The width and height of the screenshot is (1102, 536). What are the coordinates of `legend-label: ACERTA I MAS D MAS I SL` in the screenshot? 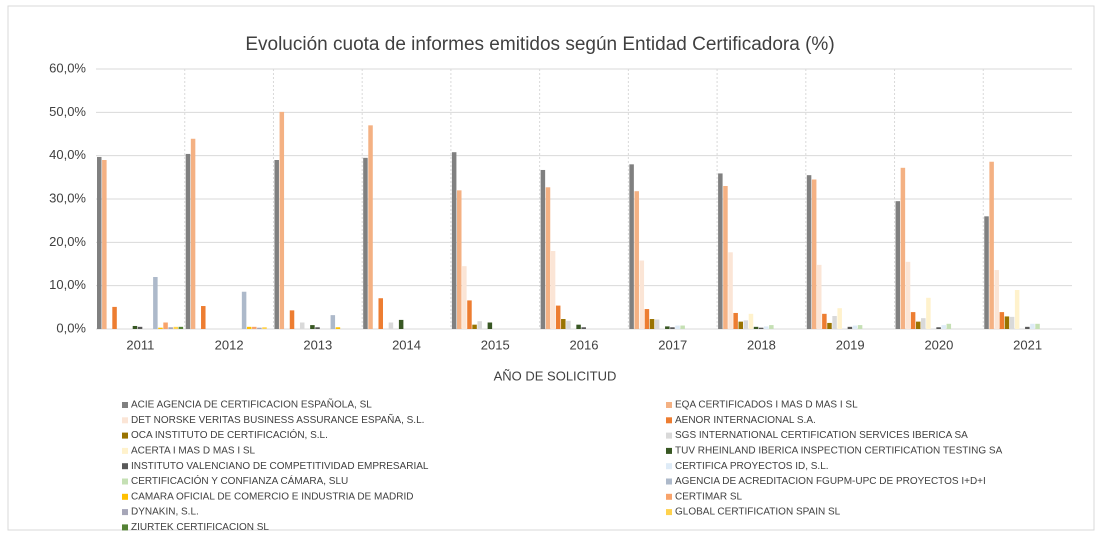 It's located at (193, 451).